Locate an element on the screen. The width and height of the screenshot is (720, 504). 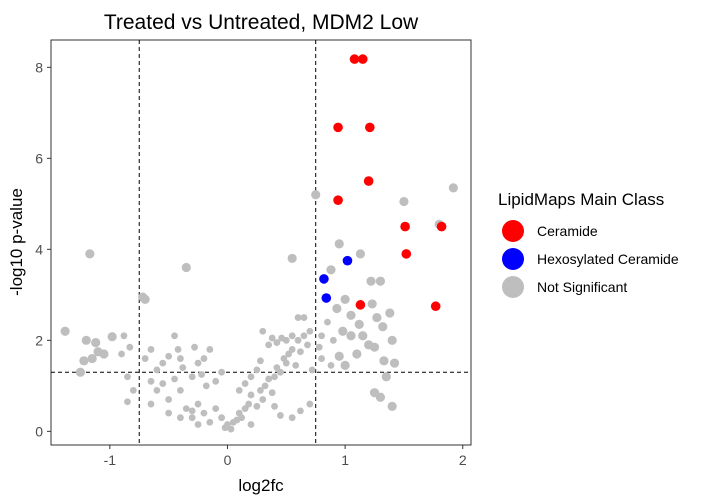
x-tick-label: 2 is located at coordinates (463, 460).